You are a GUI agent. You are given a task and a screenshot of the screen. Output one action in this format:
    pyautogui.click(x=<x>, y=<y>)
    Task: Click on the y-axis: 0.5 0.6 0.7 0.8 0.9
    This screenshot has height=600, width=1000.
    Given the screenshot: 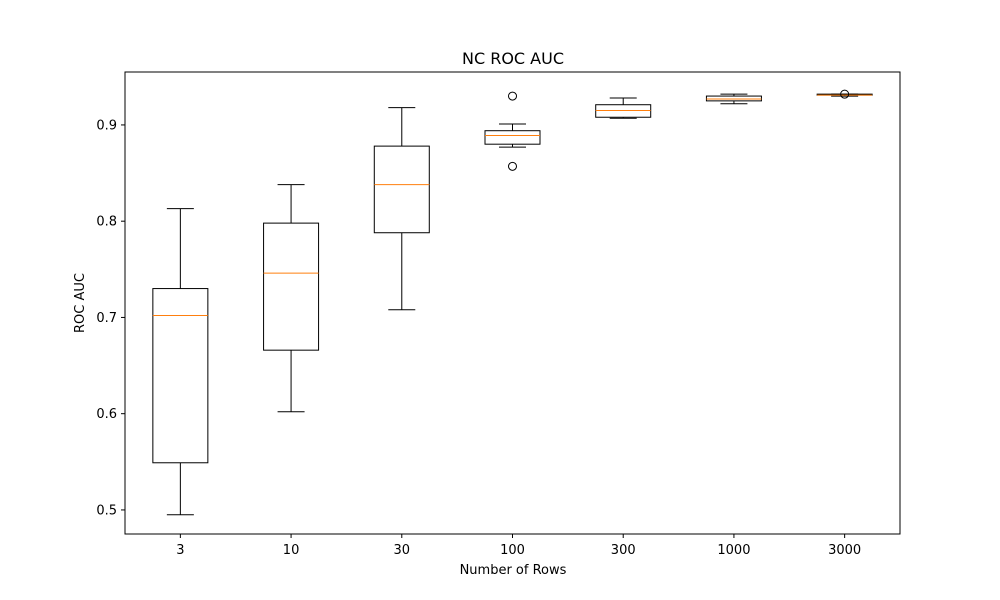 What is the action you would take?
    pyautogui.click(x=110, y=318)
    